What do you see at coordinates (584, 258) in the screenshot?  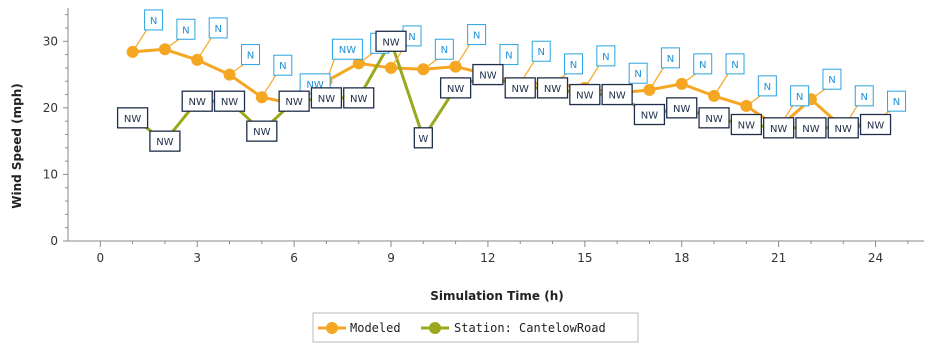 I see `x-tick-label: 15` at bounding box center [584, 258].